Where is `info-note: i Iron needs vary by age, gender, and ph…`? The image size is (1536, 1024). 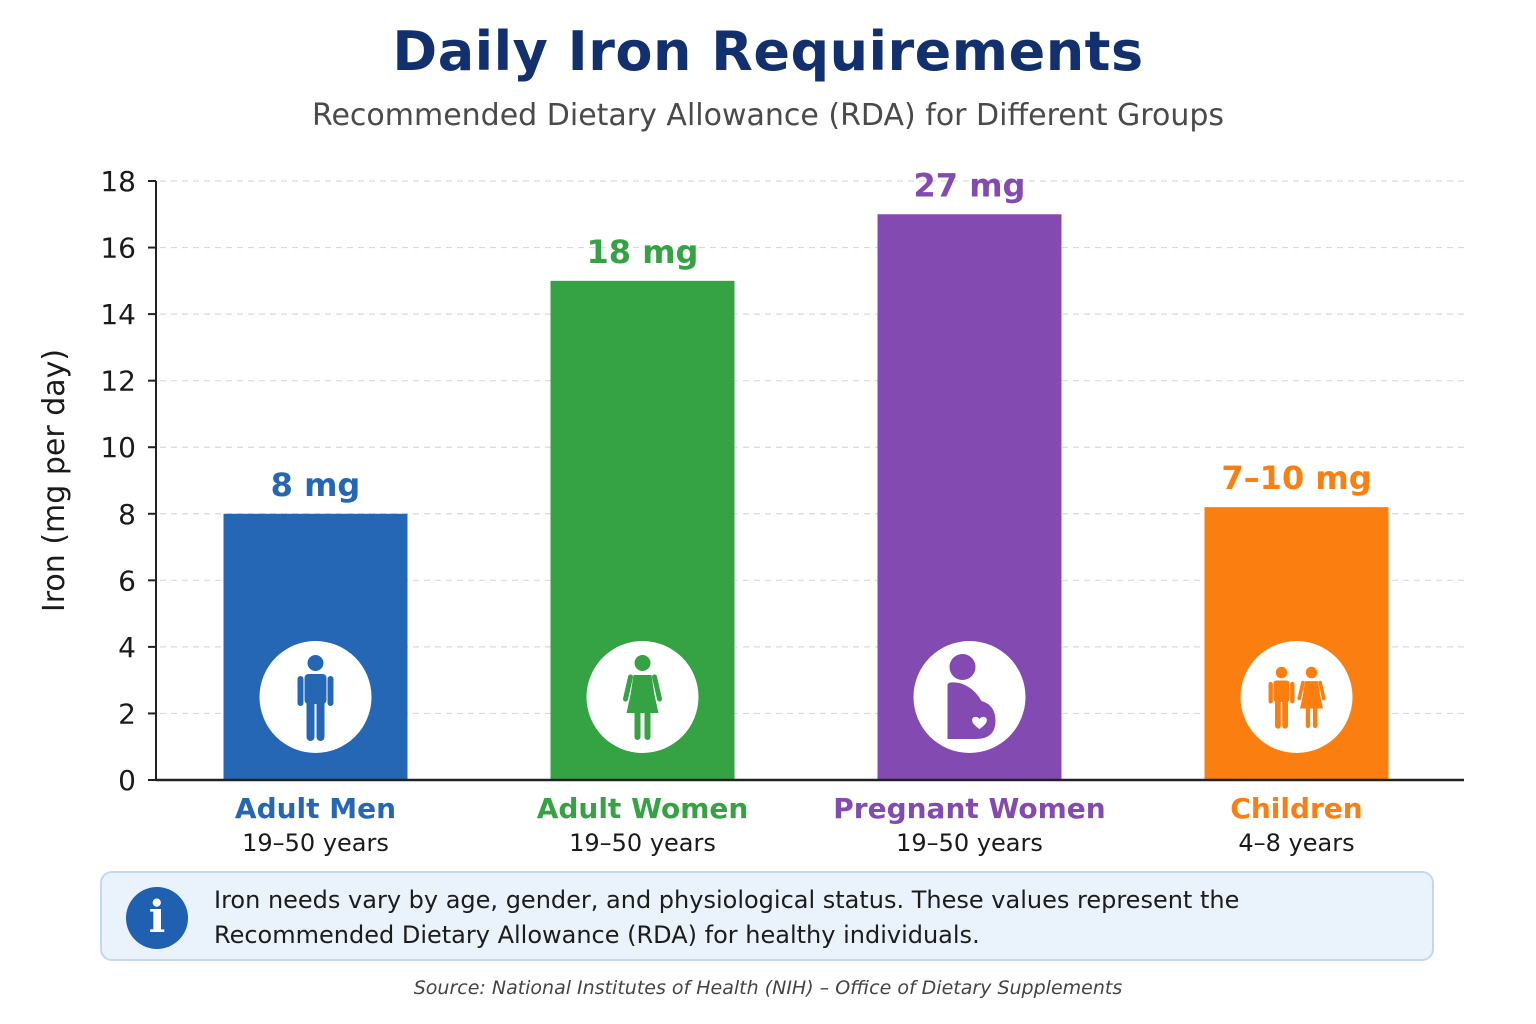 info-note: i Iron needs vary by age, gender, and ph… is located at coordinates (767, 916).